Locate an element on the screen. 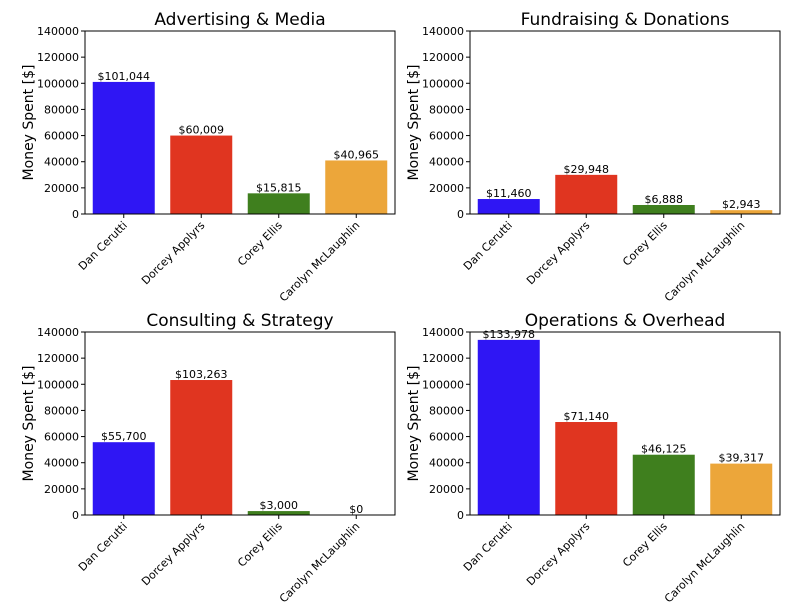 This screenshot has width=807, height=608. data-label-corey-ellis: $3,000 is located at coordinates (279, 505).